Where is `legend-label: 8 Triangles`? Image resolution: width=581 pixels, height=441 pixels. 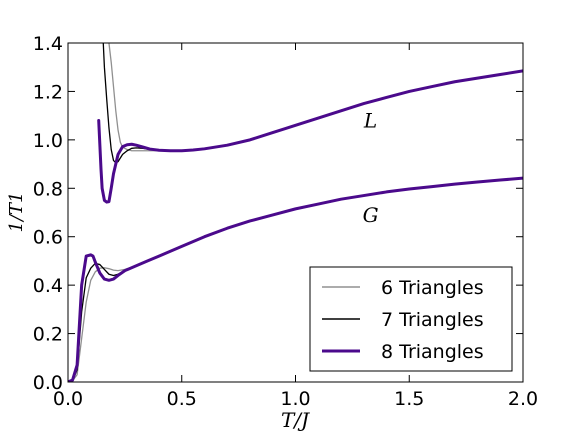 legend-label: 8 Triangles is located at coordinates (432, 352).